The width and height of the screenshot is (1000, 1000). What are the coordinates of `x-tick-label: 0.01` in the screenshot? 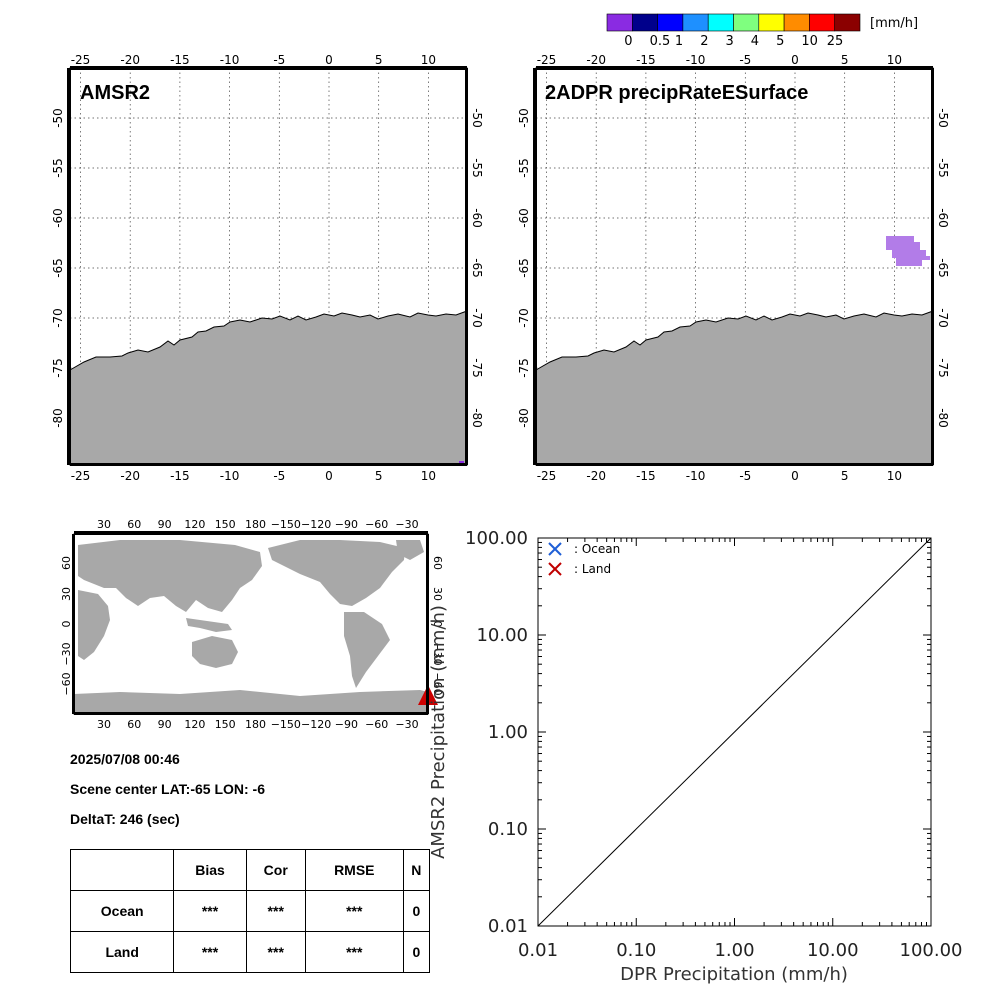 It's located at (538, 950).